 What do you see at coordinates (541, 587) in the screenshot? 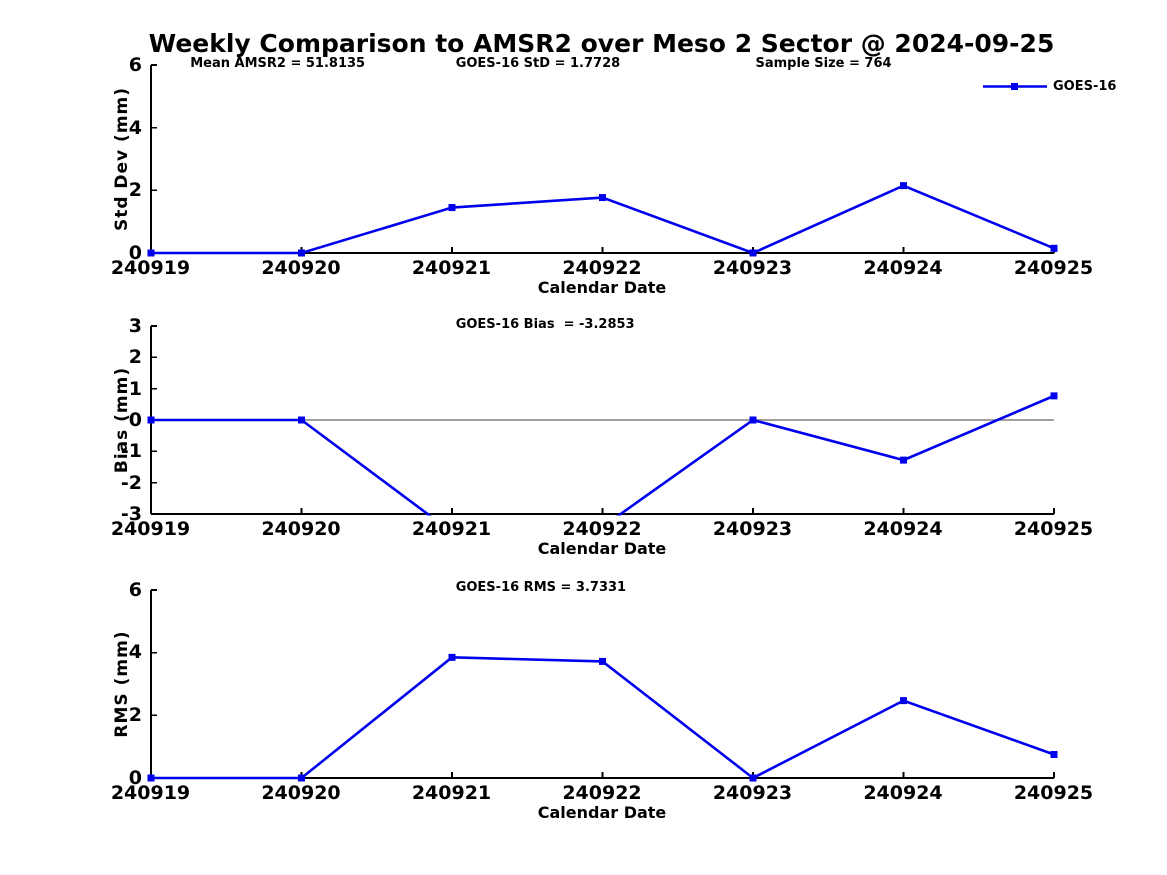
I see `annotation: GOES-16 RMS = 3.7331` at bounding box center [541, 587].